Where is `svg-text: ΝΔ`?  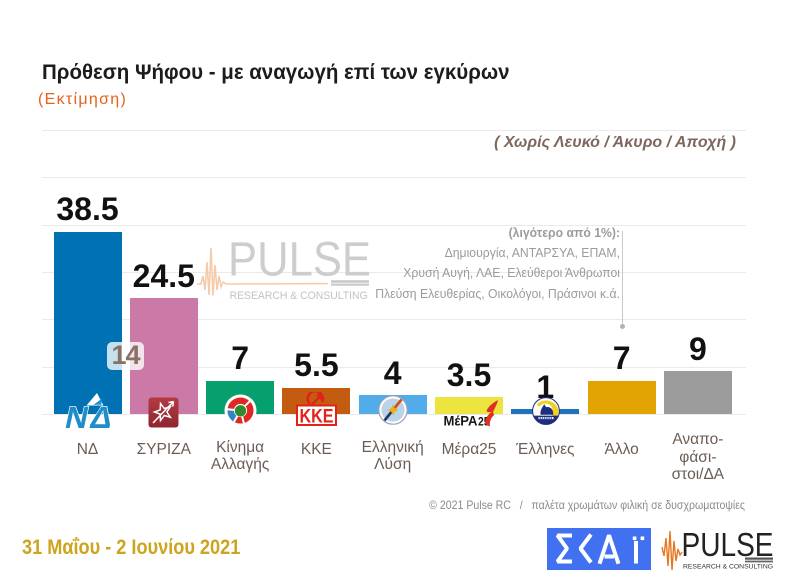 svg-text: ΝΔ is located at coordinates (90, 415).